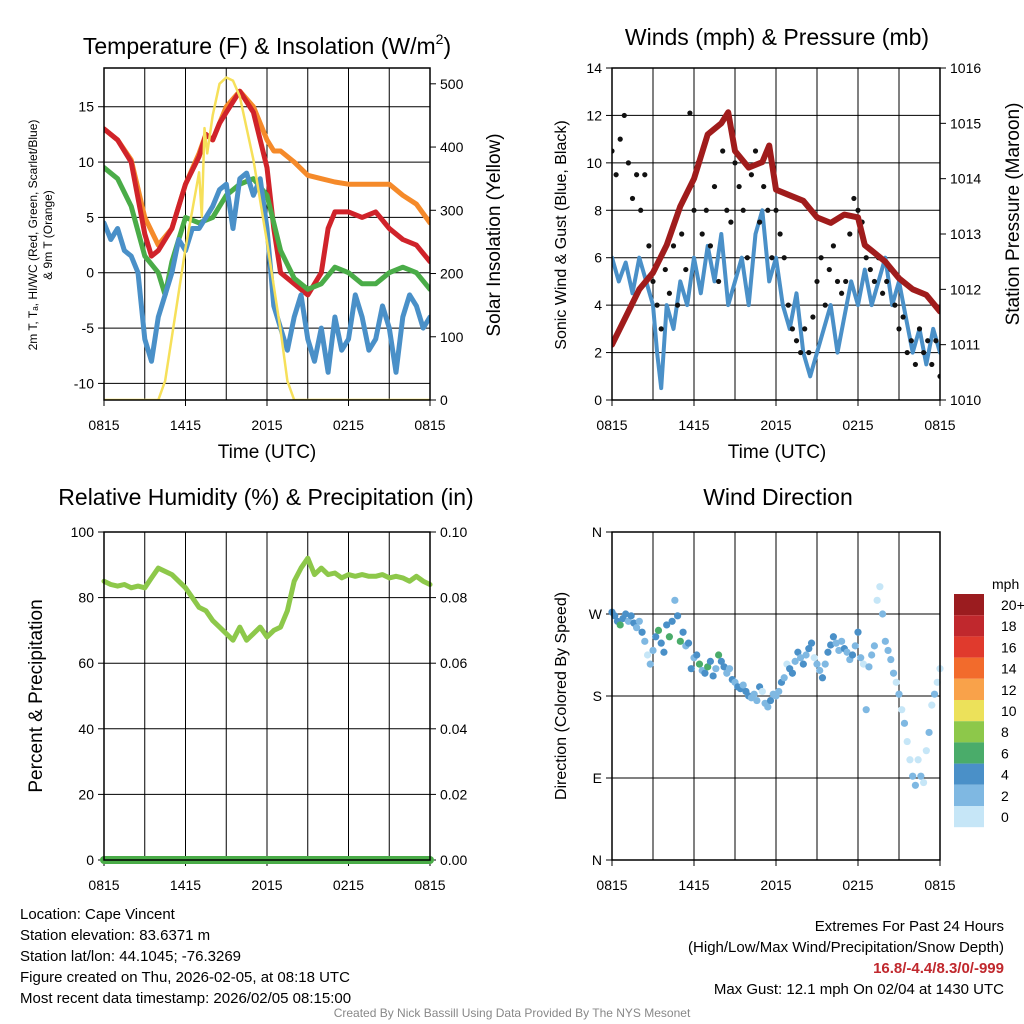  Describe the element at coordinates (97, 914) in the screenshot. I see `station-location: Location: Cape Vincent` at that location.